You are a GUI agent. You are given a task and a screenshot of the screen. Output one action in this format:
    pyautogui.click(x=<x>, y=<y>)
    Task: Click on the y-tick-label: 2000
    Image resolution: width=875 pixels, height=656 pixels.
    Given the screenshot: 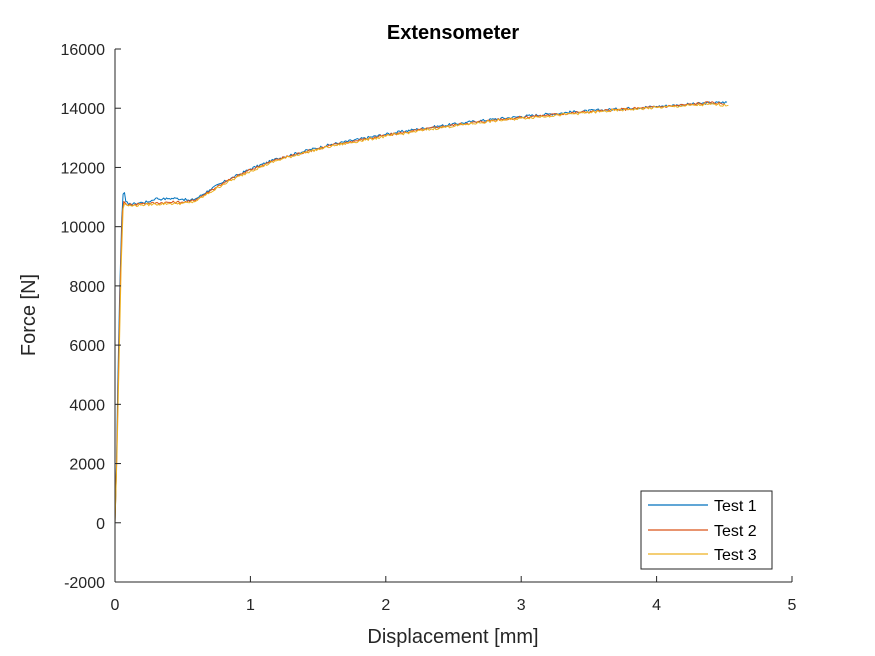 What is the action you would take?
    pyautogui.click(x=87, y=465)
    